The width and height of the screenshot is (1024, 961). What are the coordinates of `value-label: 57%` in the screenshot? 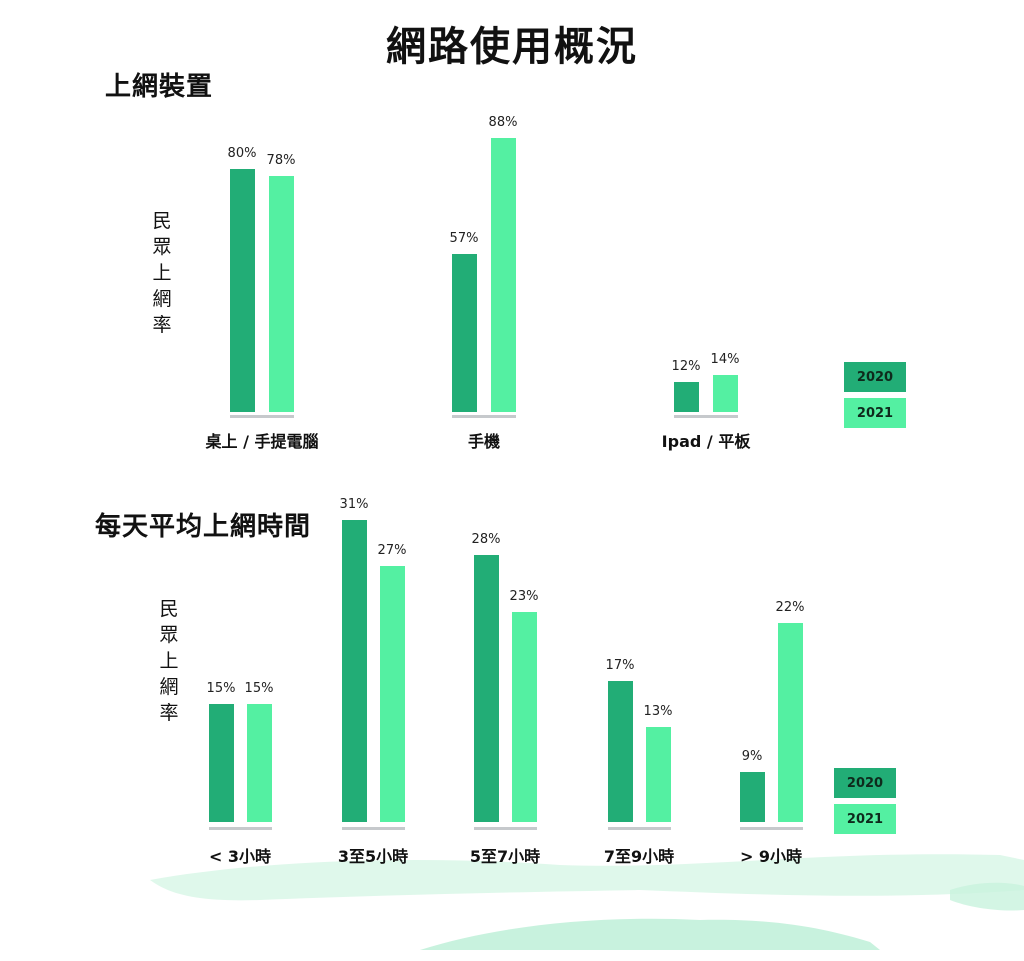 It's located at (464, 238).